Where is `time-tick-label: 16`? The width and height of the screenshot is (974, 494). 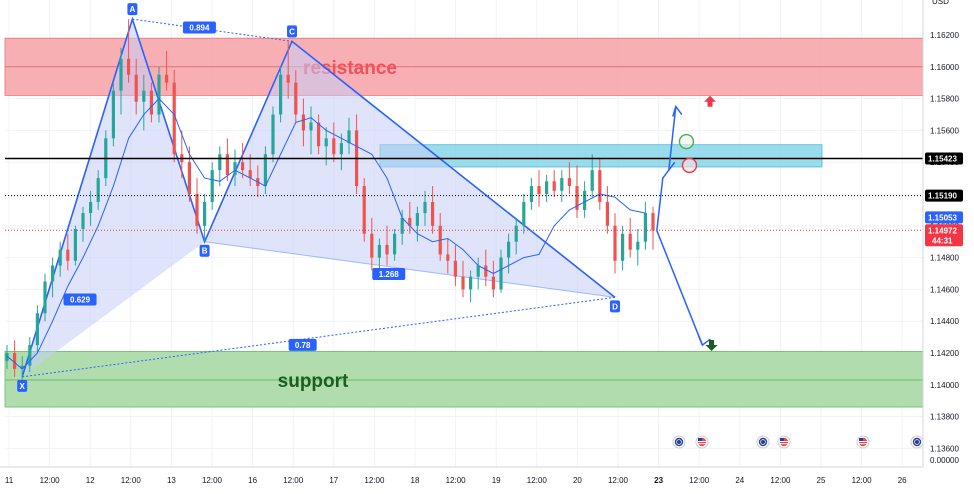
time-tick-label: 16 is located at coordinates (252, 480).